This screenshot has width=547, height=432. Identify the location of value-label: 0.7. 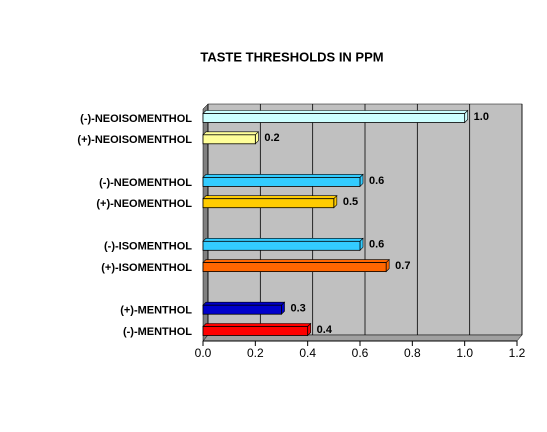
(402, 266).